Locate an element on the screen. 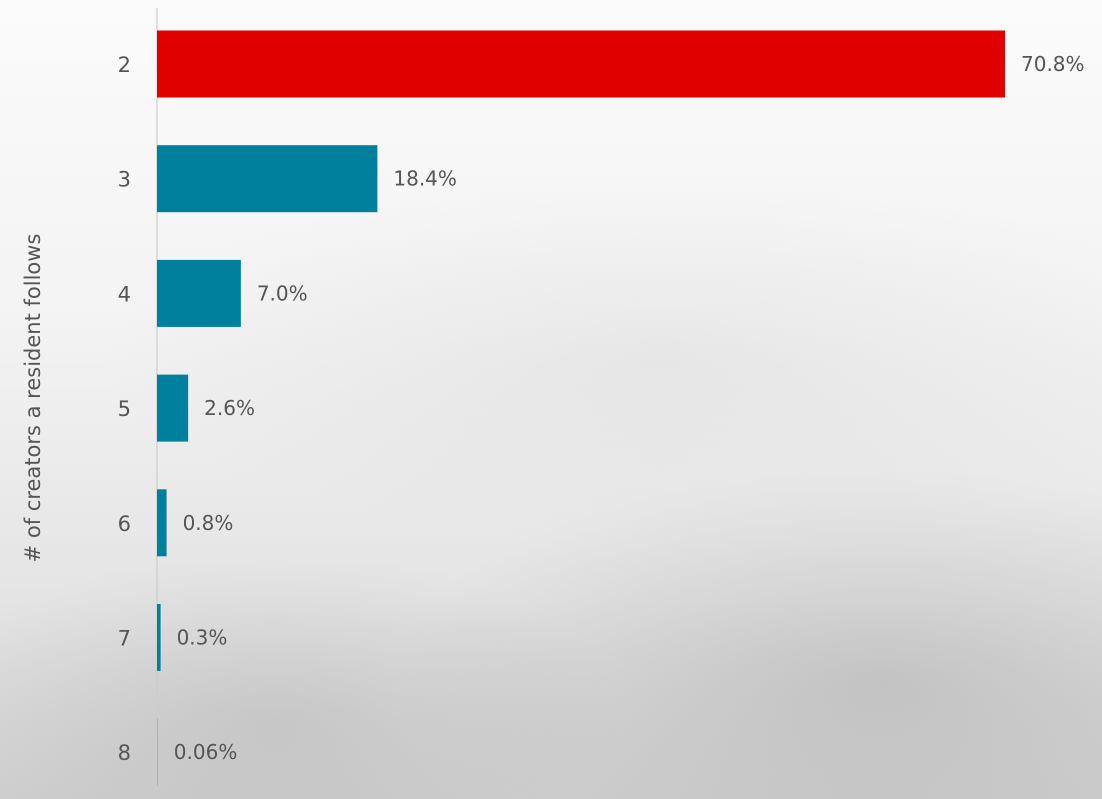 This screenshot has width=1102, height=799. y-tick-label: 5 is located at coordinates (124, 409).